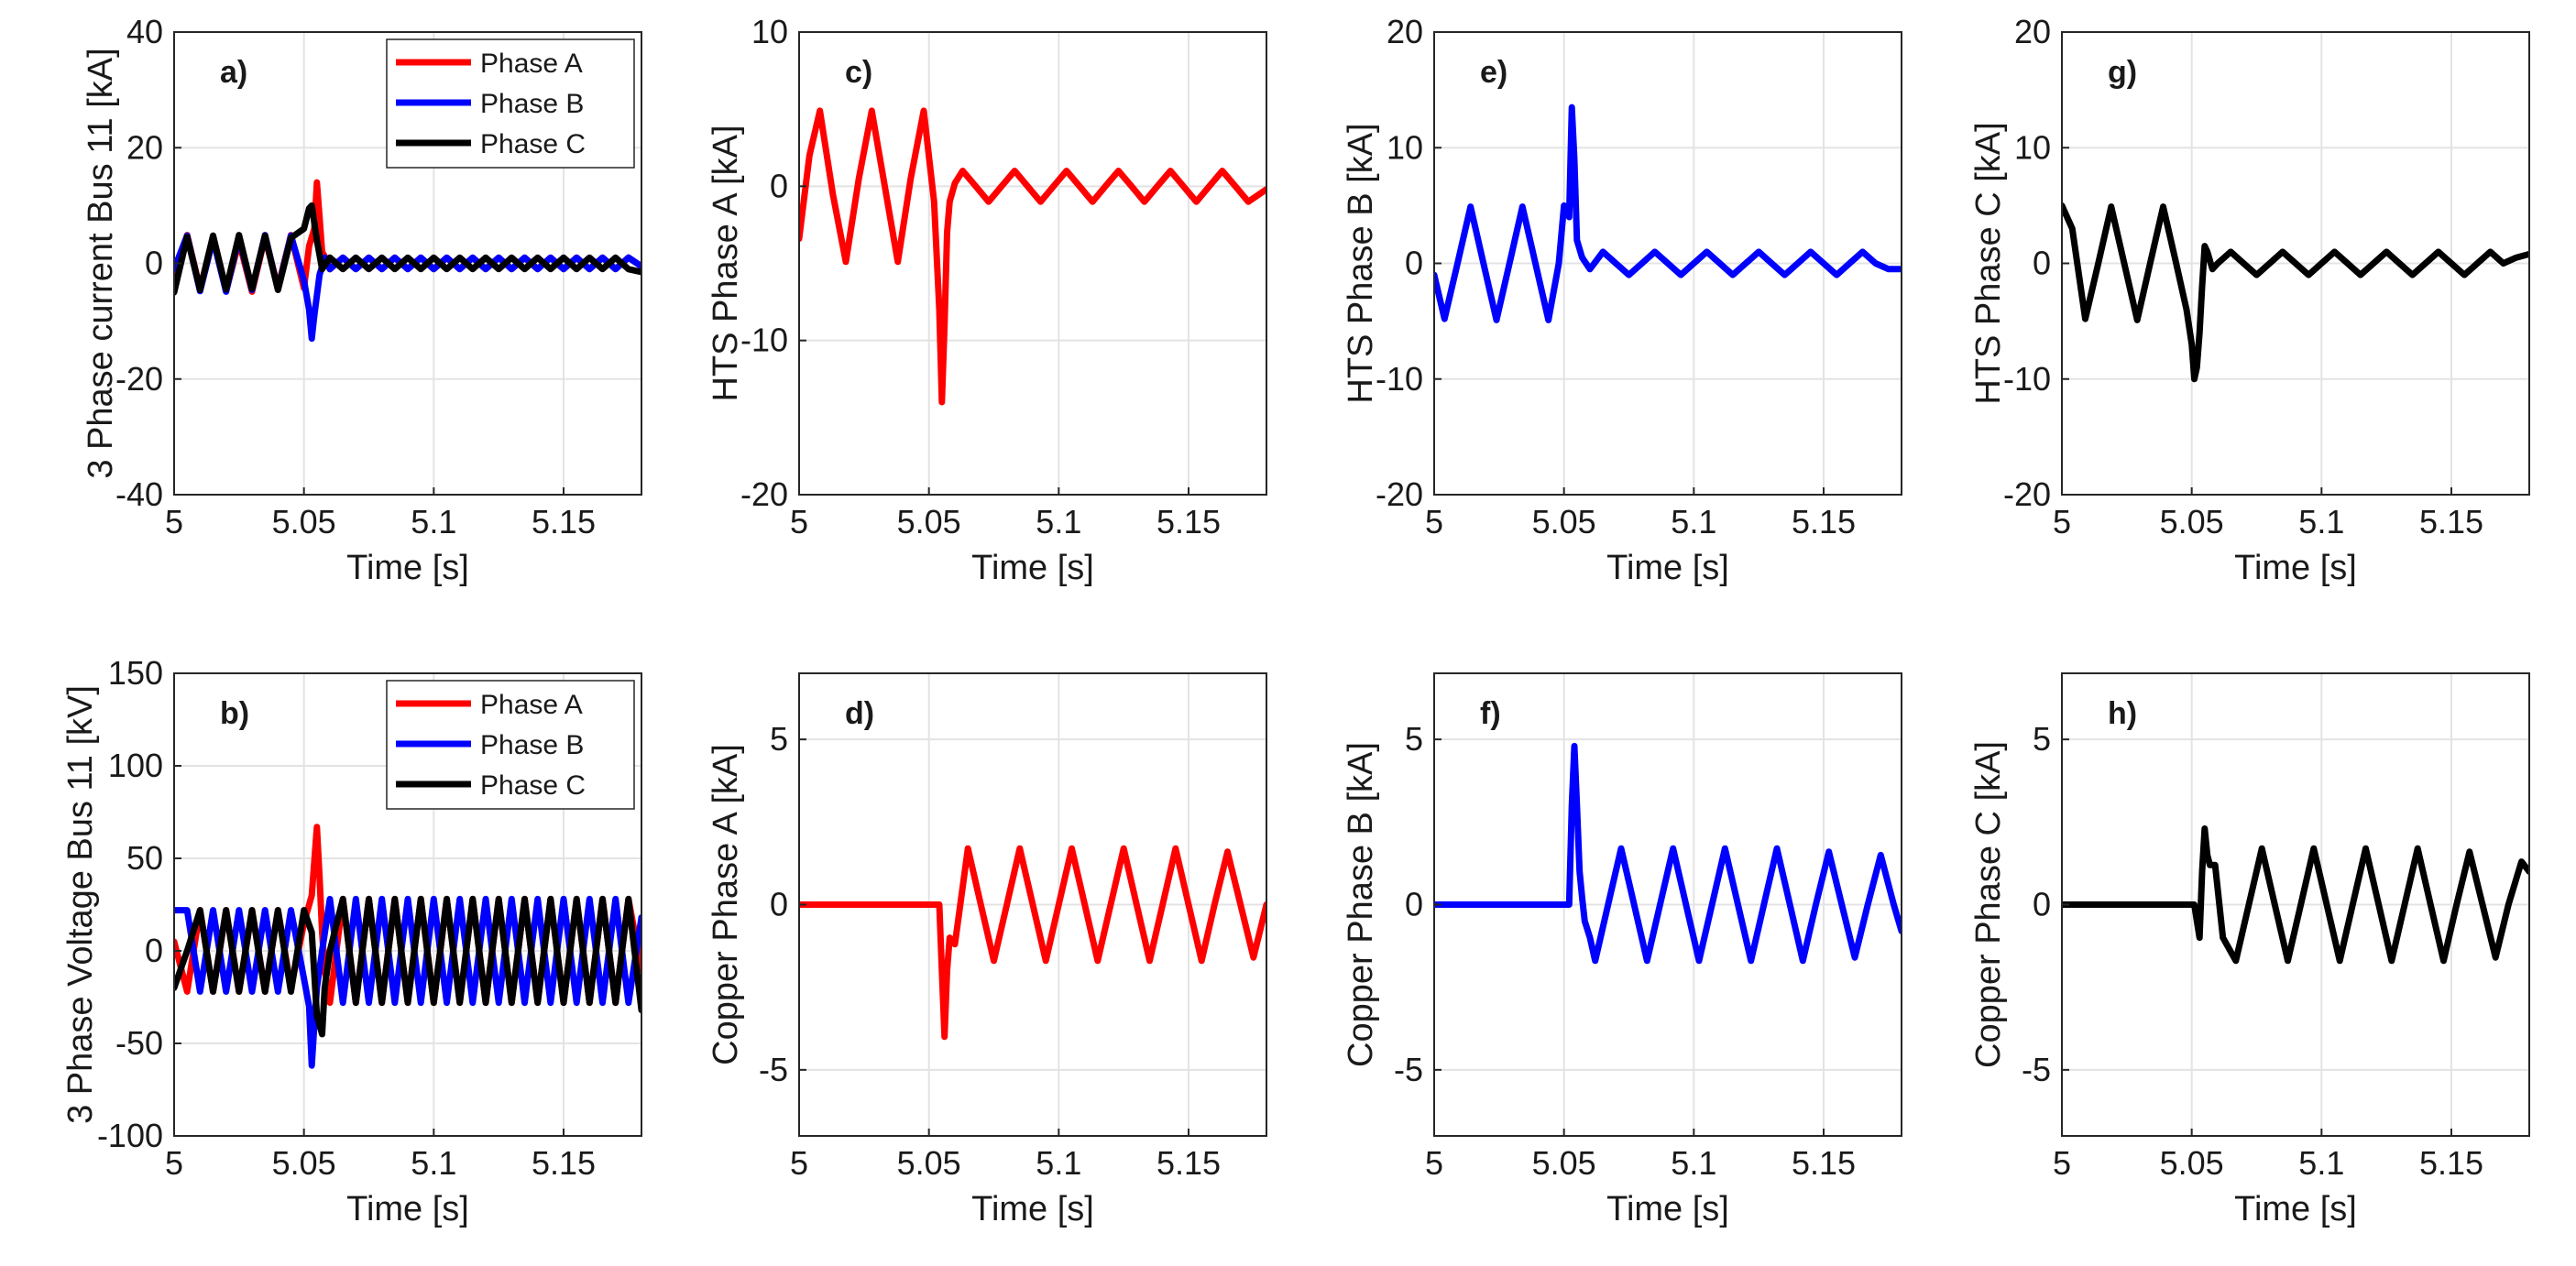 Image resolution: width=2576 pixels, height=1266 pixels. What do you see at coordinates (234, 713) in the screenshot?
I see `panel-tag: b)` at bounding box center [234, 713].